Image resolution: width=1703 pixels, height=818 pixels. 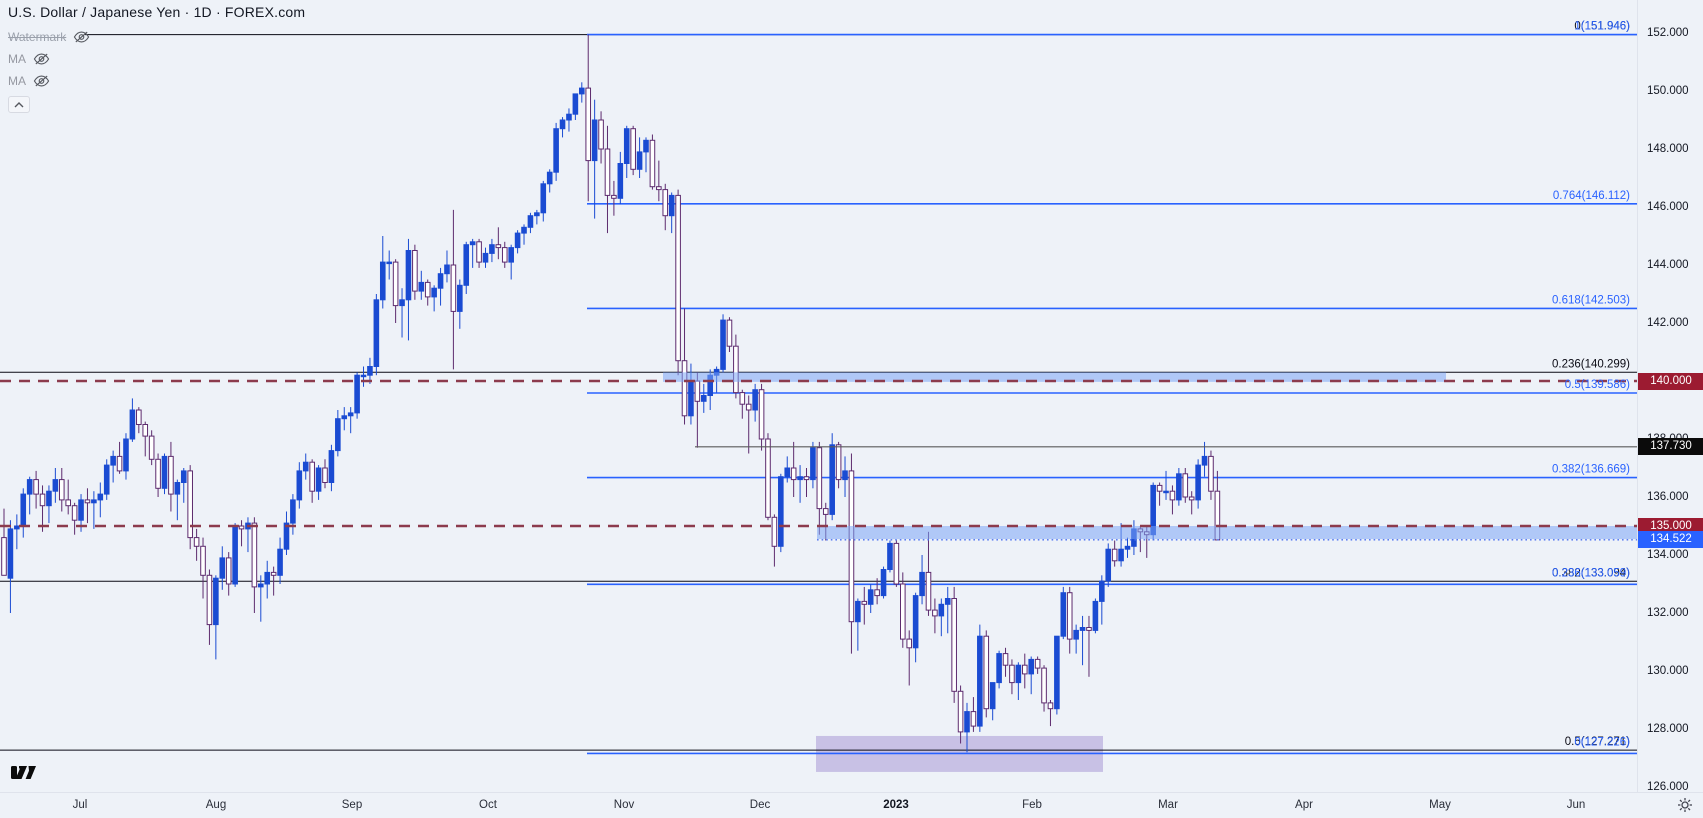 I want to click on gear-icon, so click(x=1685, y=807).